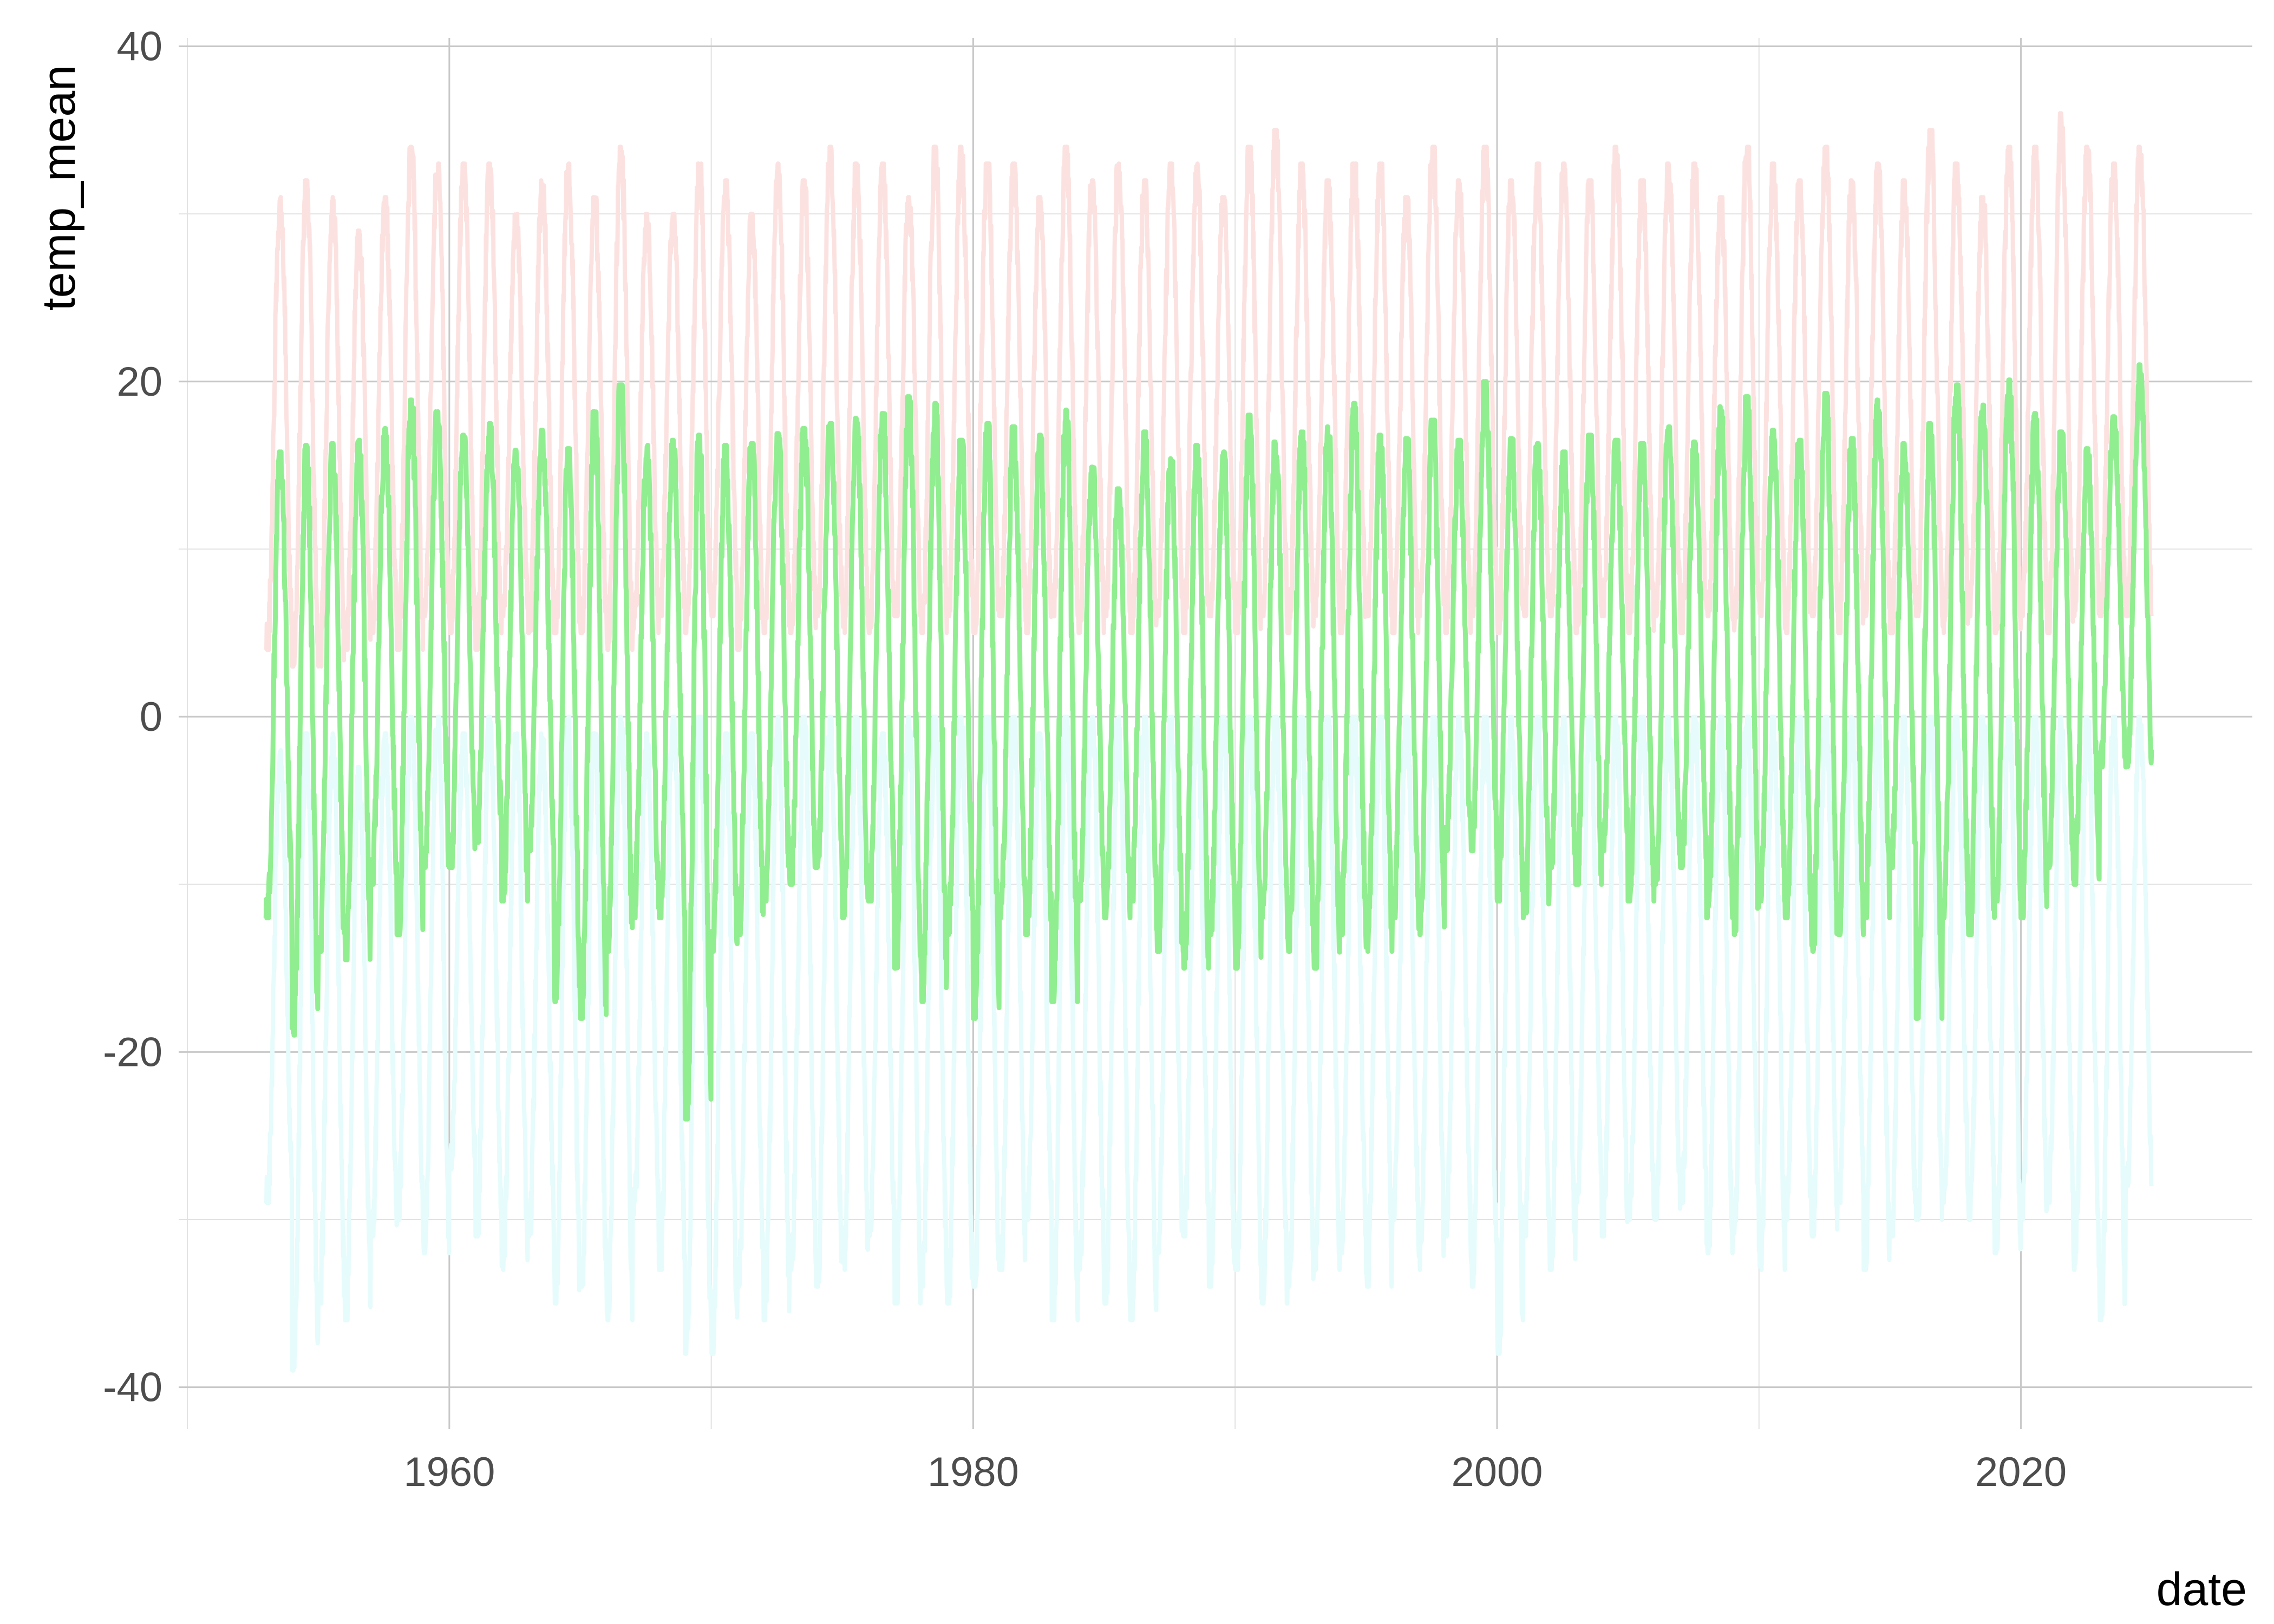 Image resolution: width=2274 pixels, height=1624 pixels. I want to click on y-tick-label: 0, so click(151, 717).